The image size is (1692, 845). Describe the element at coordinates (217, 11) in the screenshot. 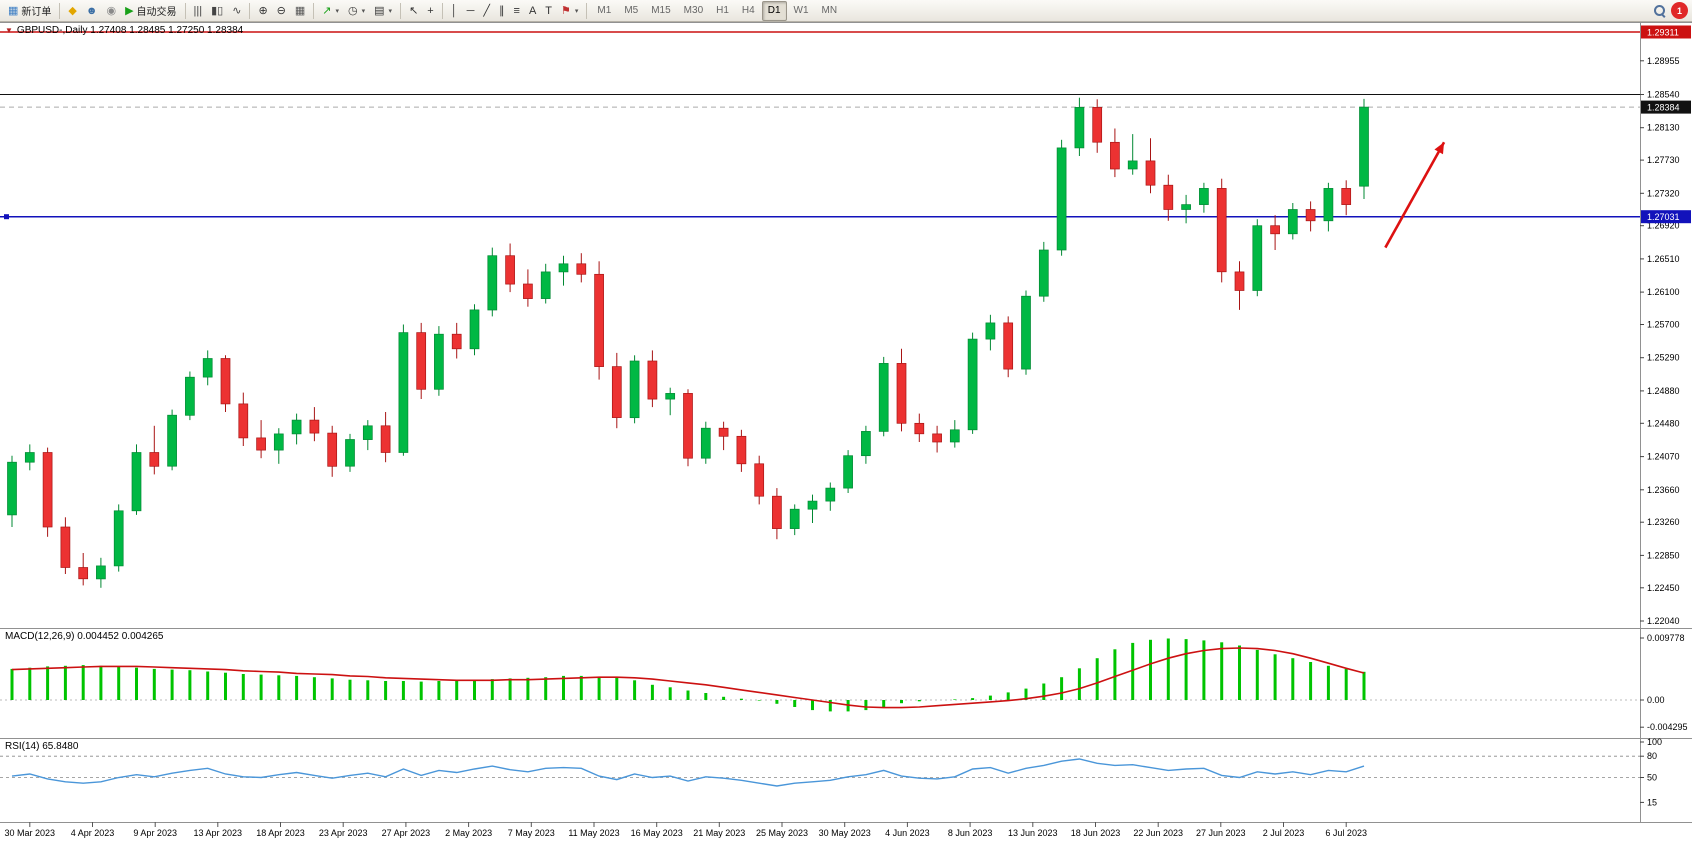

I see `candlestick-chart-button: ▮▯` at that location.